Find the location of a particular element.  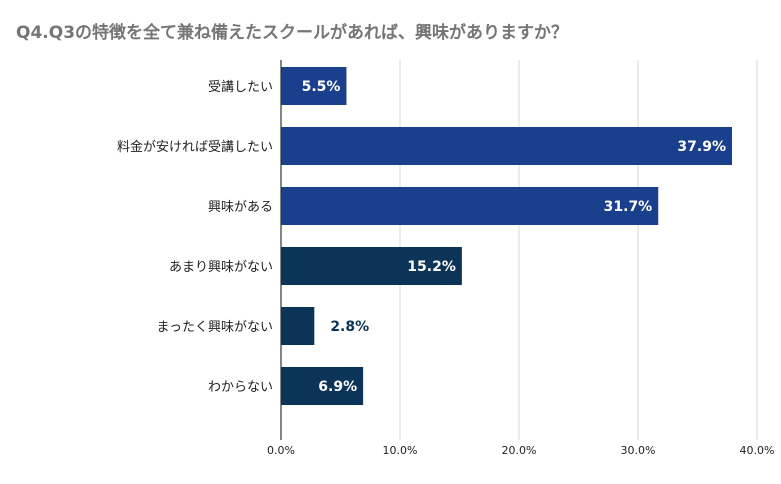

x-tick-label: 10.0% is located at coordinates (400, 450).